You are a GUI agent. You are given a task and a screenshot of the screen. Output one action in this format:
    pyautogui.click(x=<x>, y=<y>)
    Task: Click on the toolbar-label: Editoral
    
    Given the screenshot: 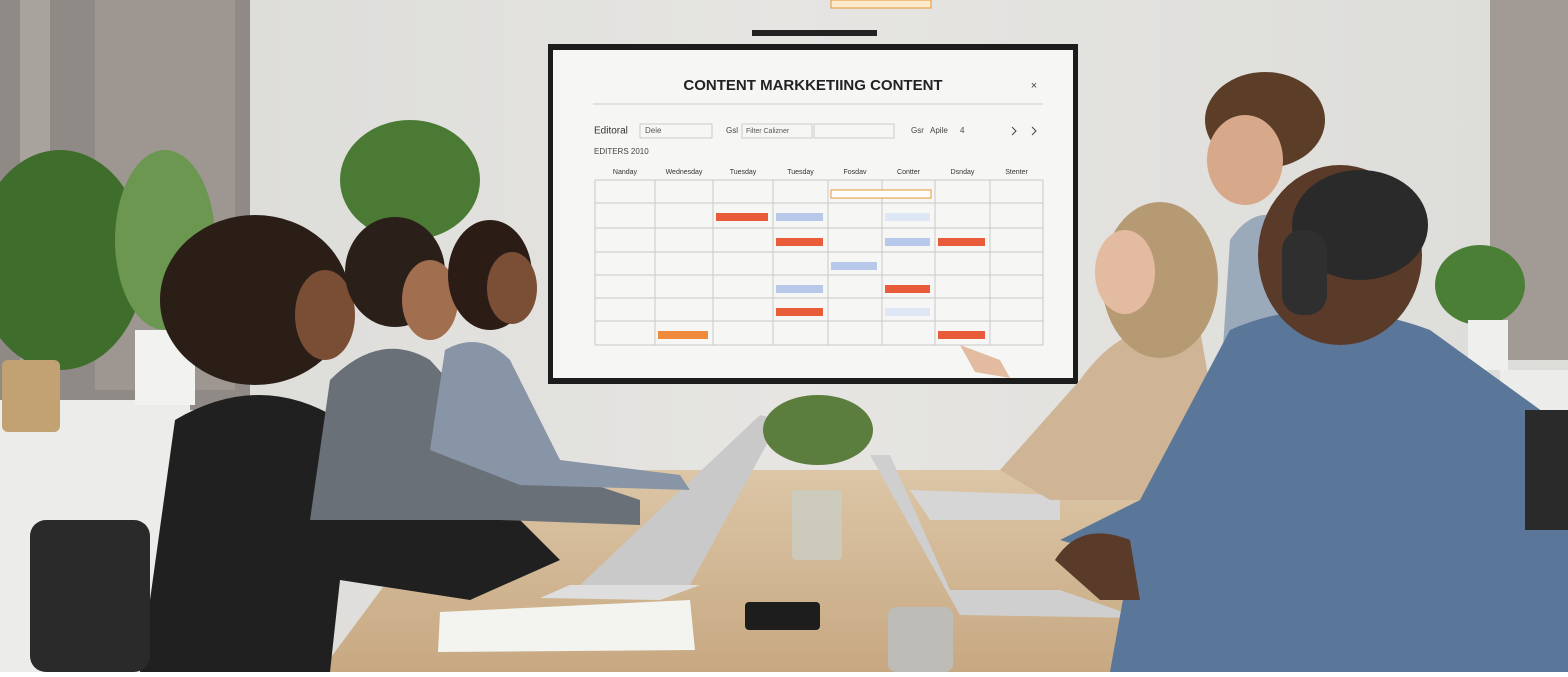 What is the action you would take?
    pyautogui.click(x=611, y=131)
    